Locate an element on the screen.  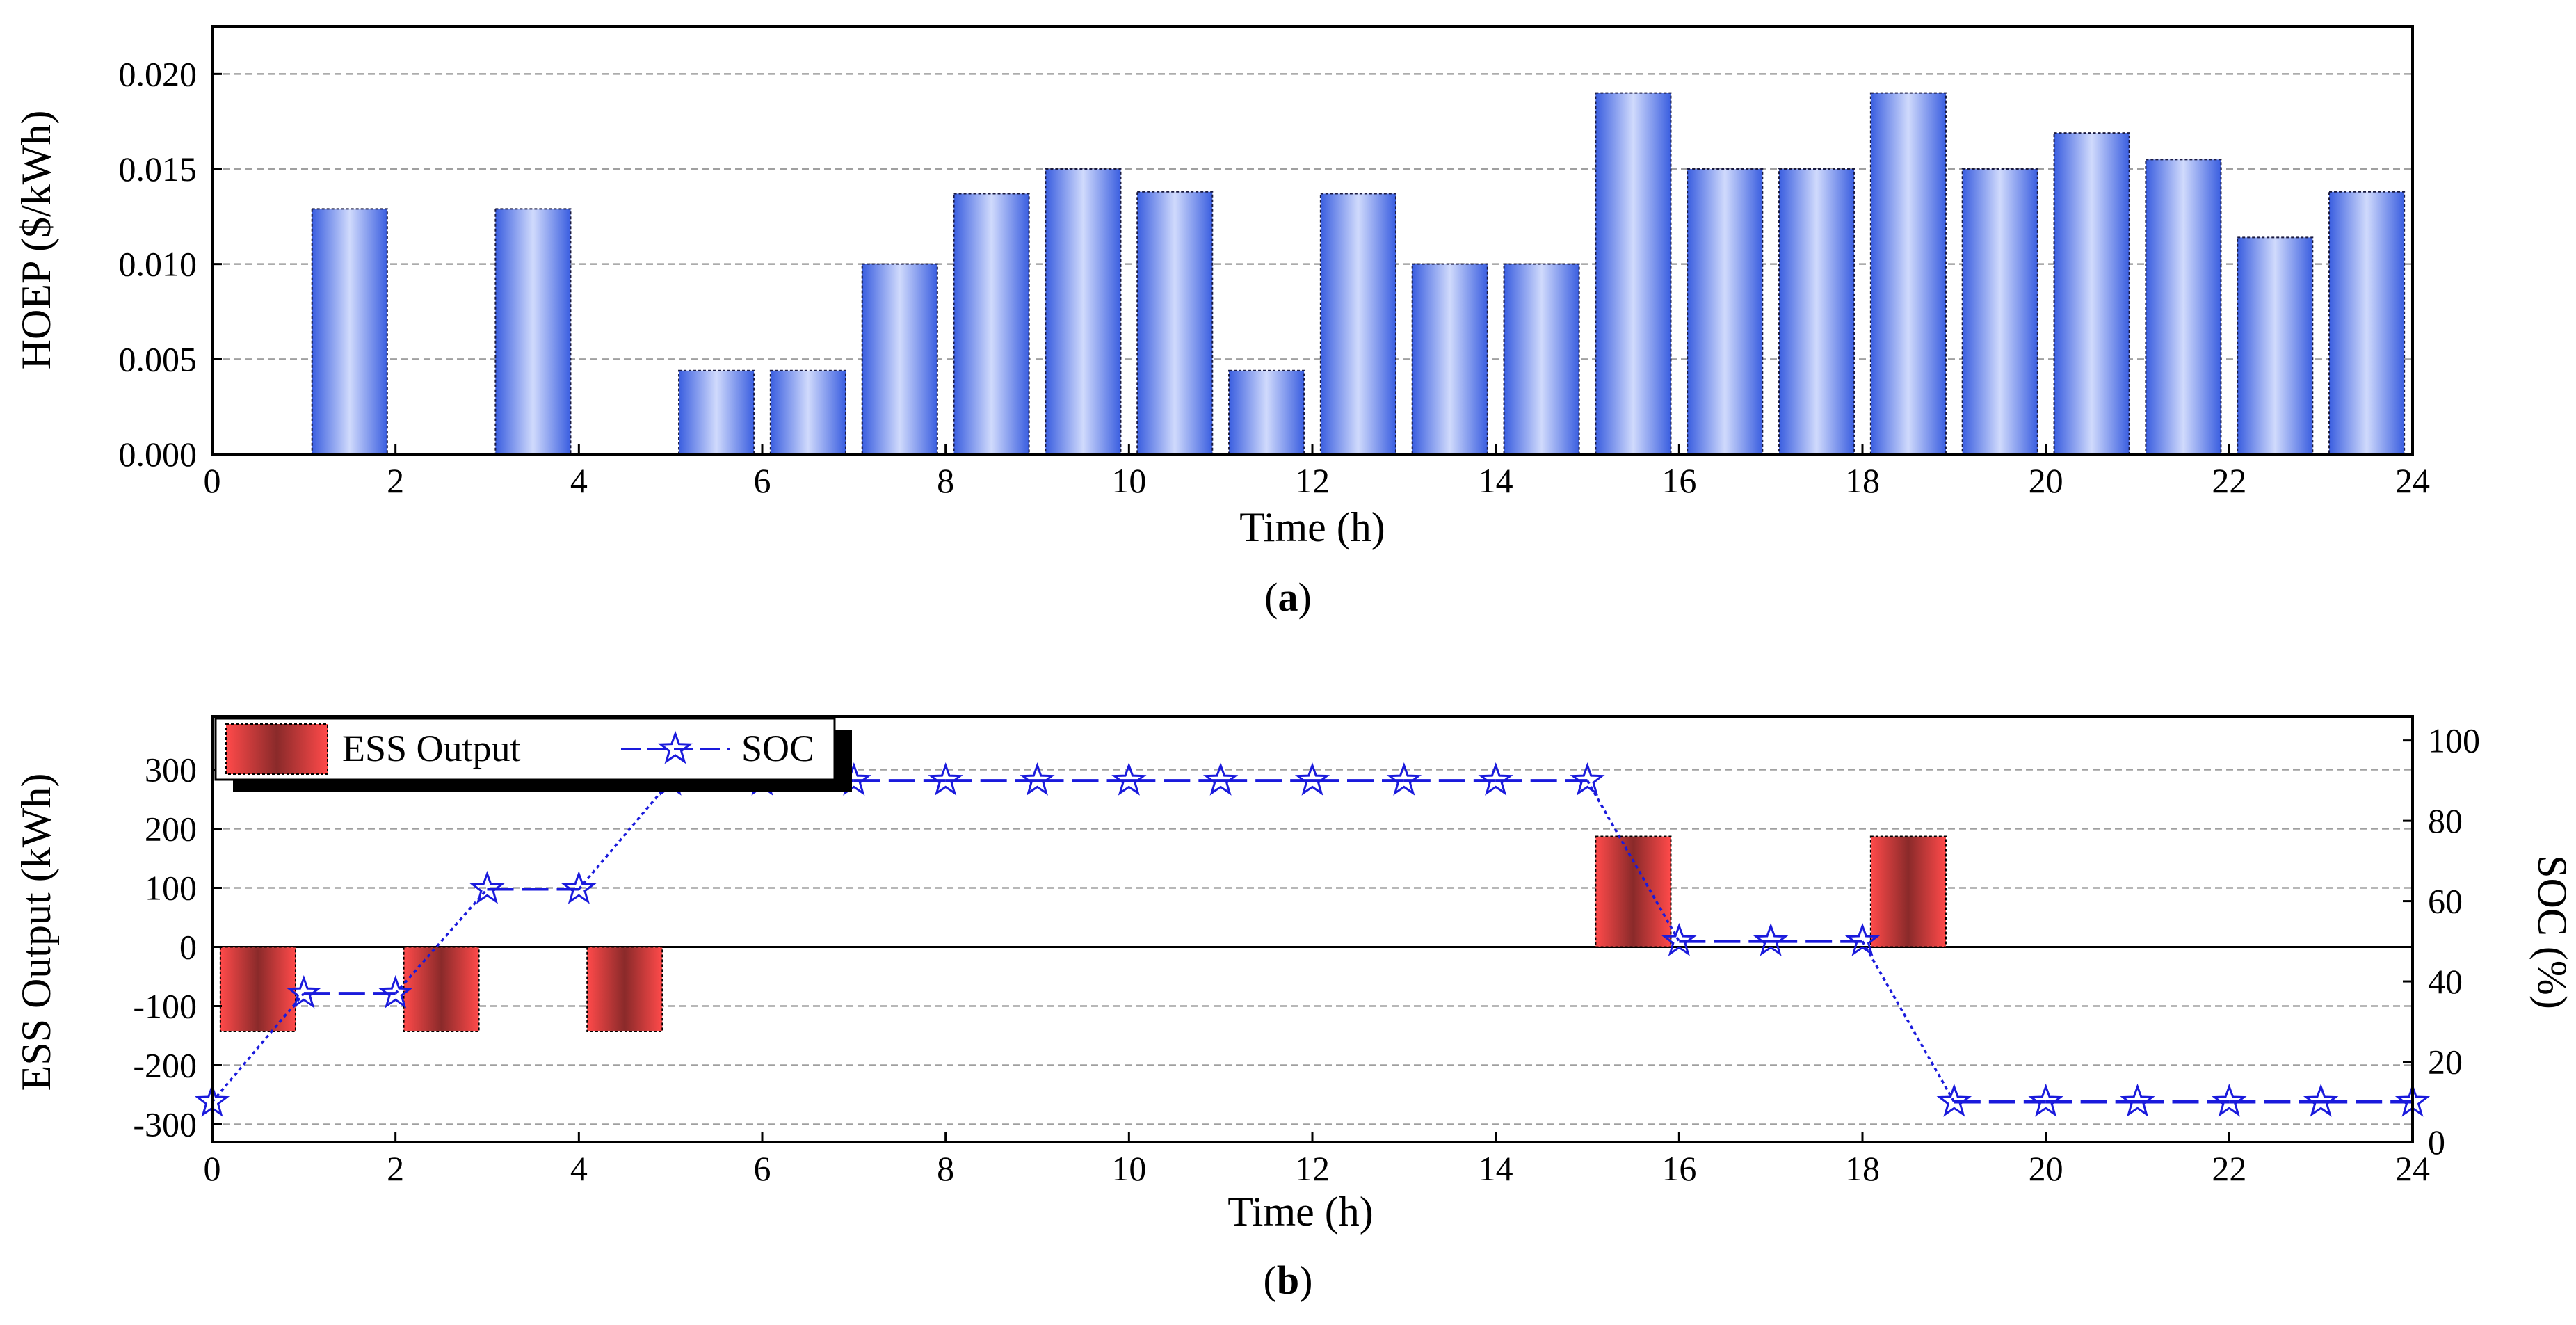
ess-x-ticks: 0 2 4 6 8 10 12 14 16 18 20 22 24 is located at coordinates (1317, 1160).